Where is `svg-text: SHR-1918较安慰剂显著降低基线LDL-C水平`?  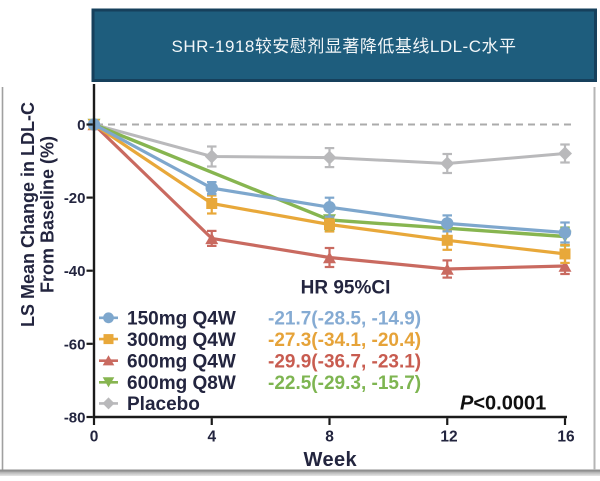 svg-text: SHR-1918较安慰剂显著降低基线LDL-C水平 is located at coordinates (344, 46).